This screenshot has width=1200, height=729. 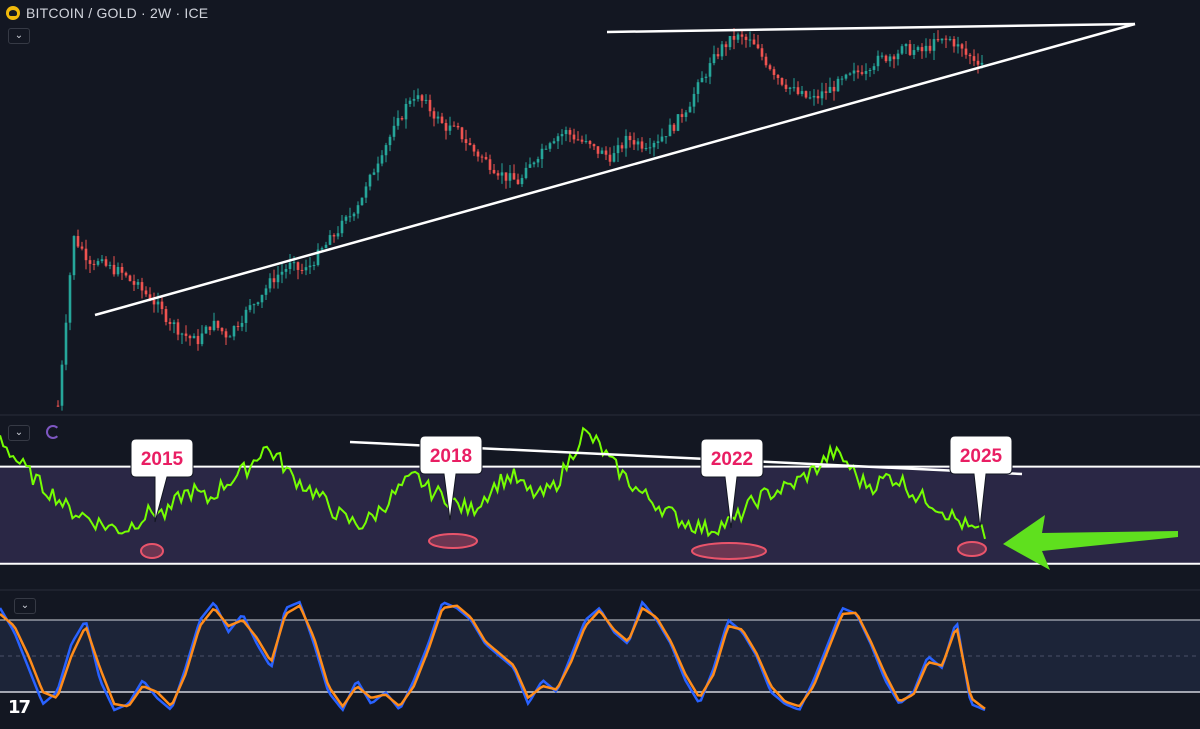 I want to click on collapse-stoch-button: ⌄, so click(x=25, y=606).